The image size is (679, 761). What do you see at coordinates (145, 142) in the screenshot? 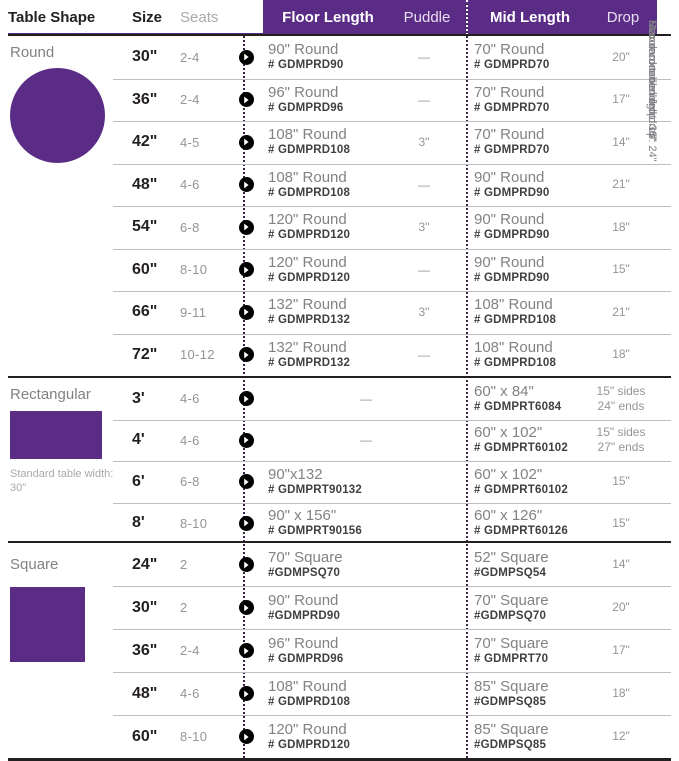
I see `cell-size: 42"` at bounding box center [145, 142].